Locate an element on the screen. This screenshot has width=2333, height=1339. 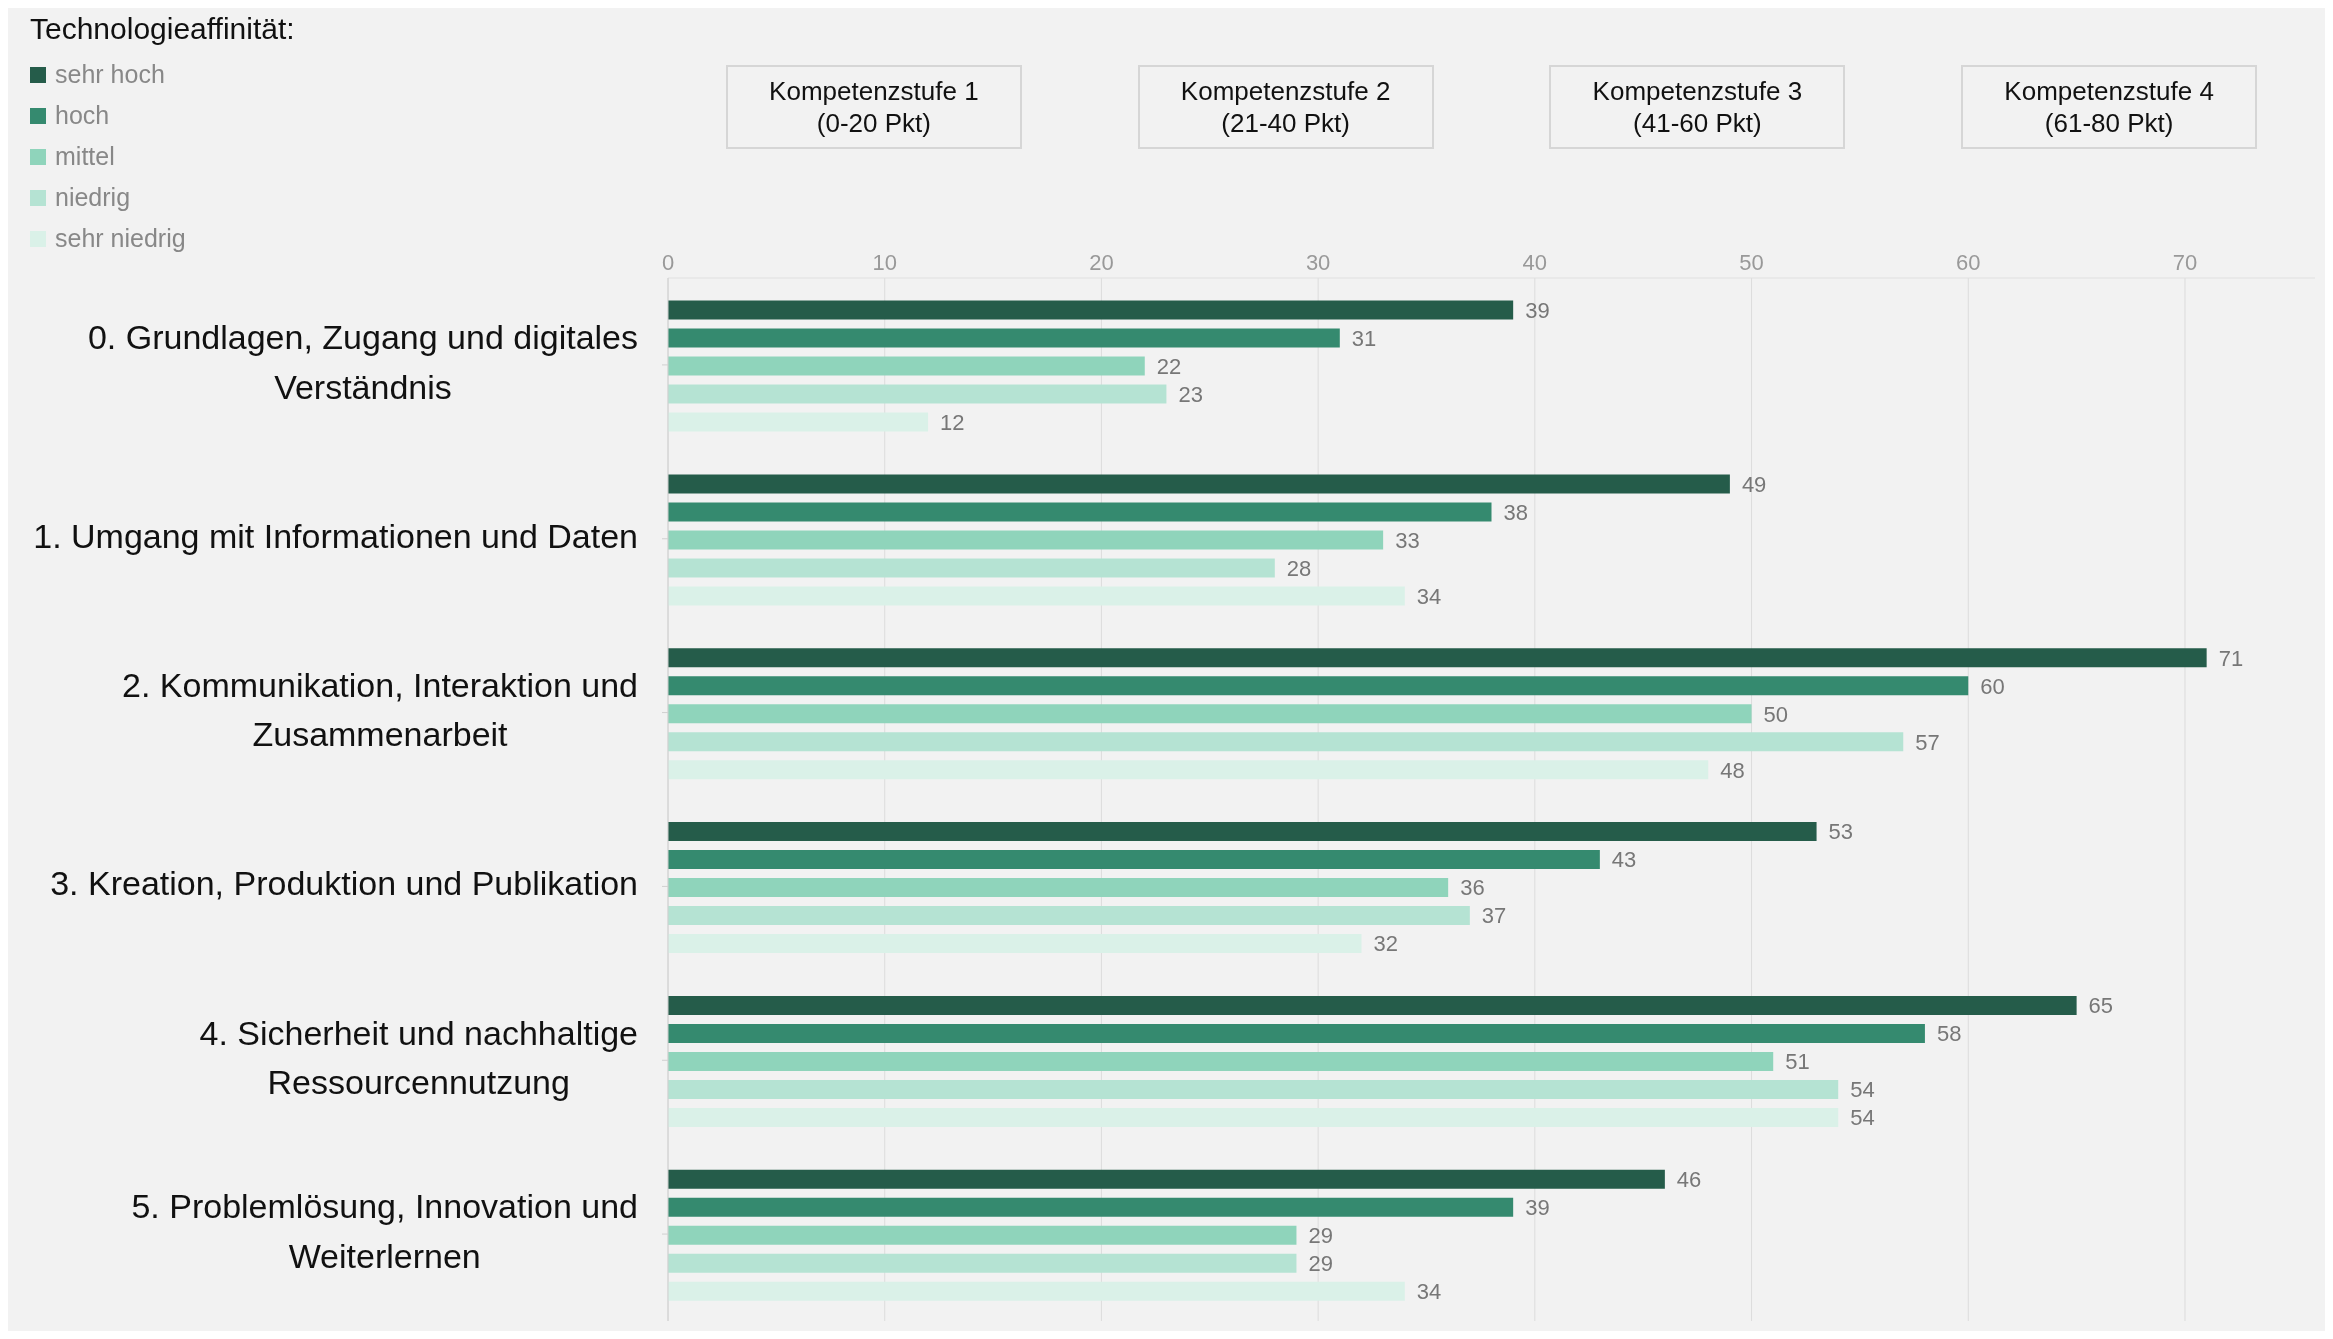
data-label: 22 is located at coordinates (1169, 366).